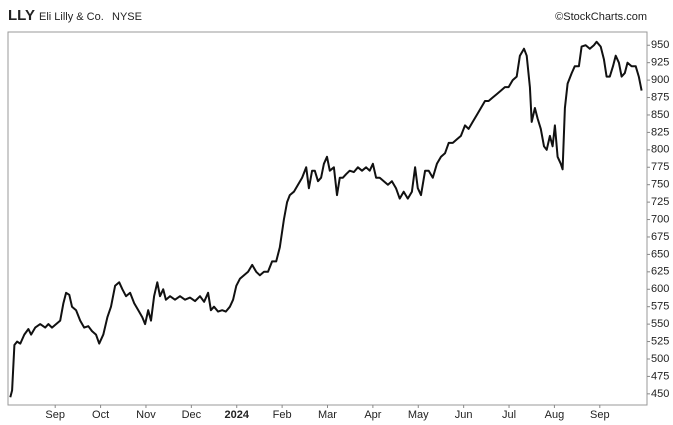  Describe the element at coordinates (464, 415) in the screenshot. I see `x-tick-label: Jun` at that location.